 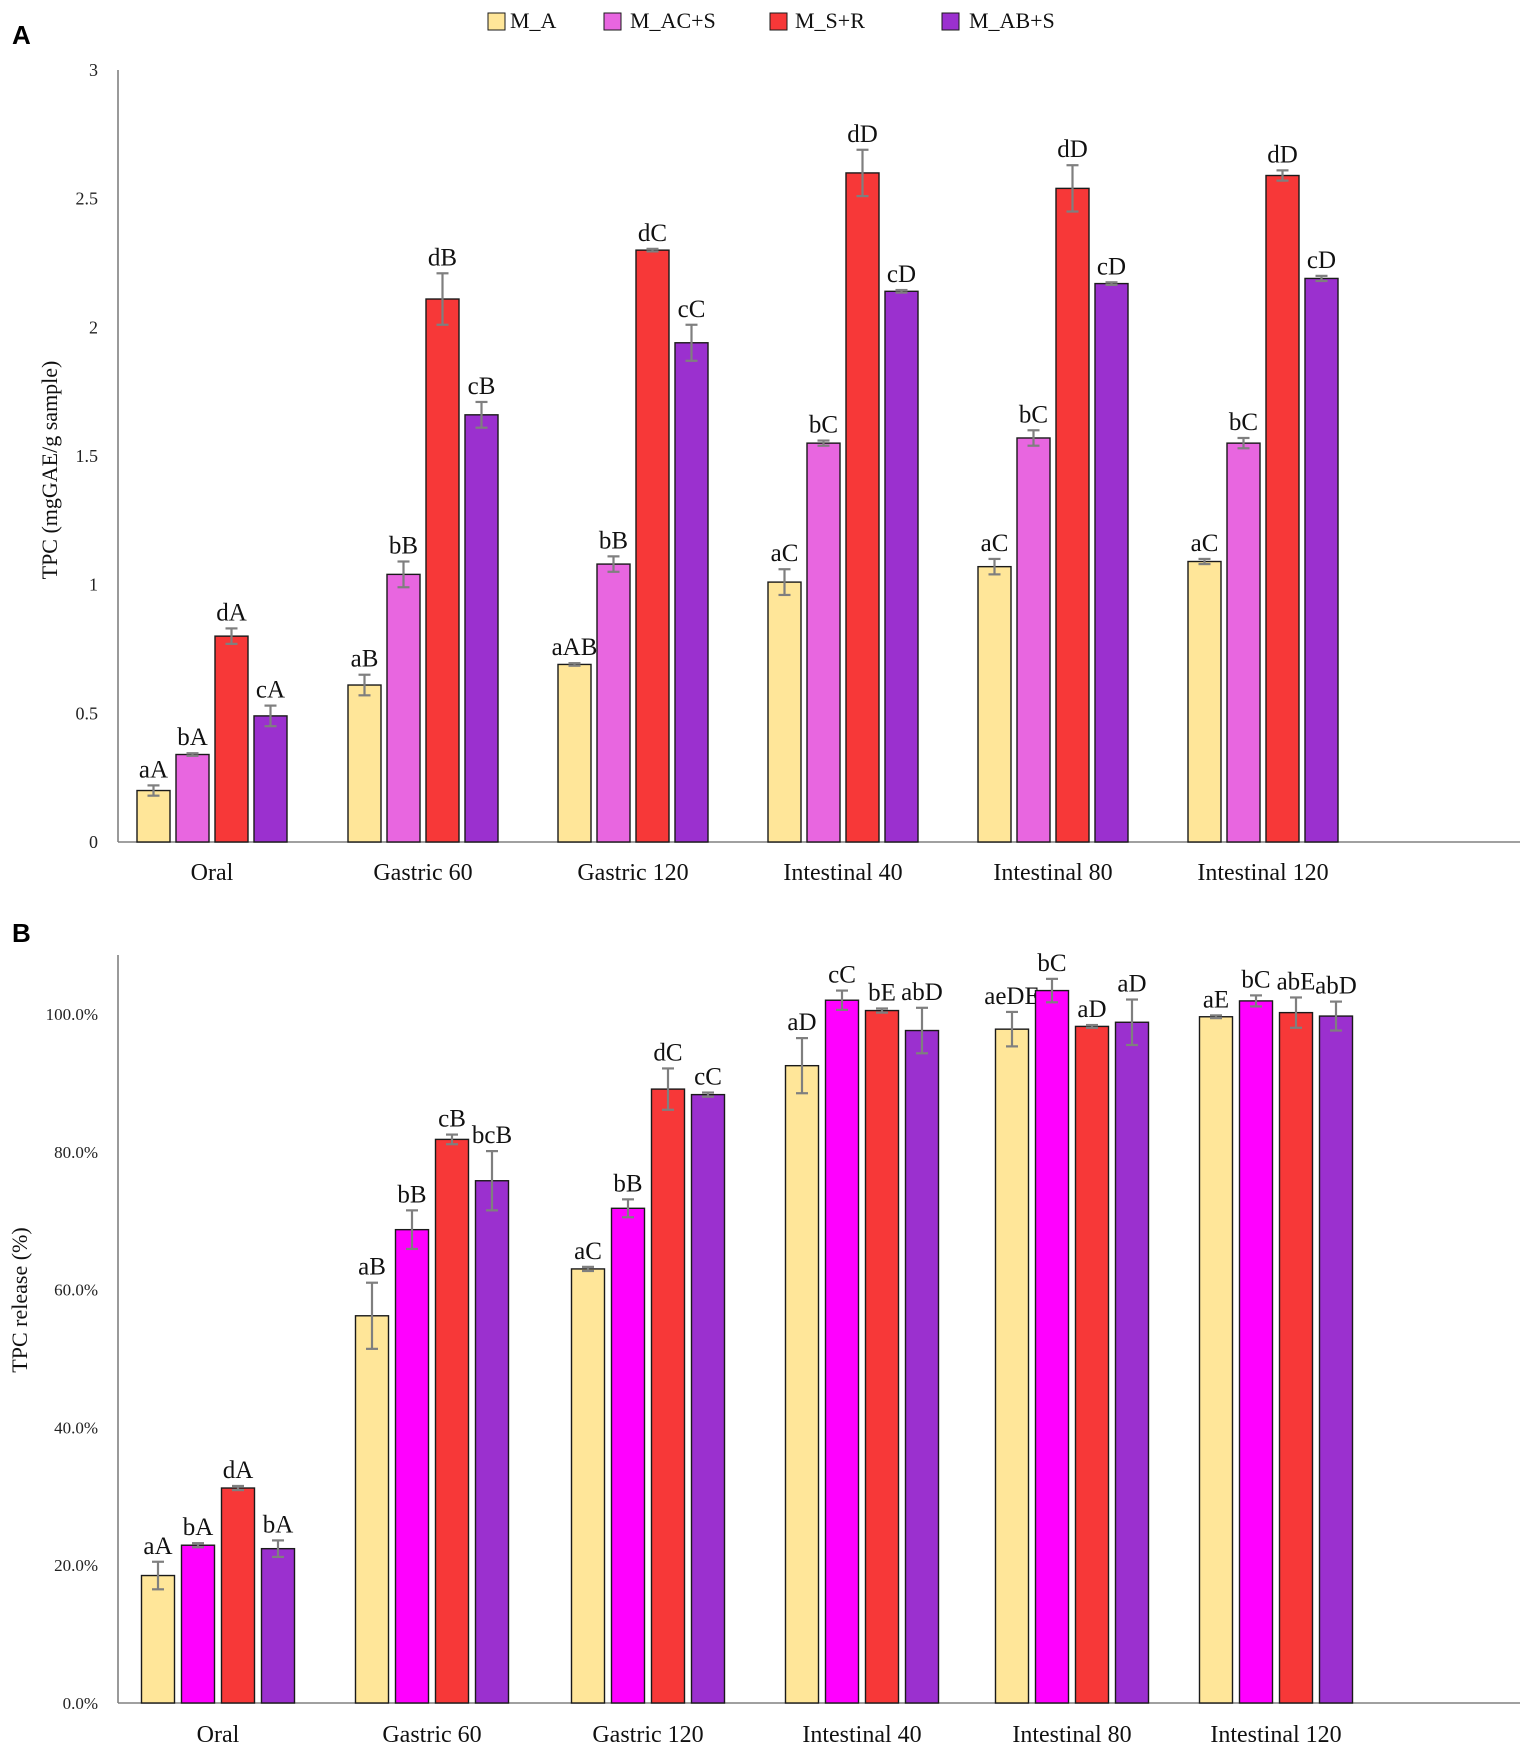 What do you see at coordinates (157, 1546) in the screenshot?
I see `panel-b-data-label: aA` at bounding box center [157, 1546].